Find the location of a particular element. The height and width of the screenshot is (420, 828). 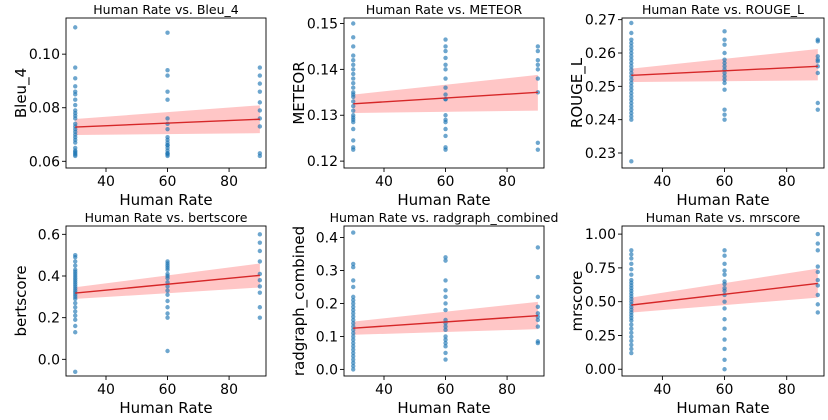

y-tick-label: 0.6 is located at coordinates (49, 235).